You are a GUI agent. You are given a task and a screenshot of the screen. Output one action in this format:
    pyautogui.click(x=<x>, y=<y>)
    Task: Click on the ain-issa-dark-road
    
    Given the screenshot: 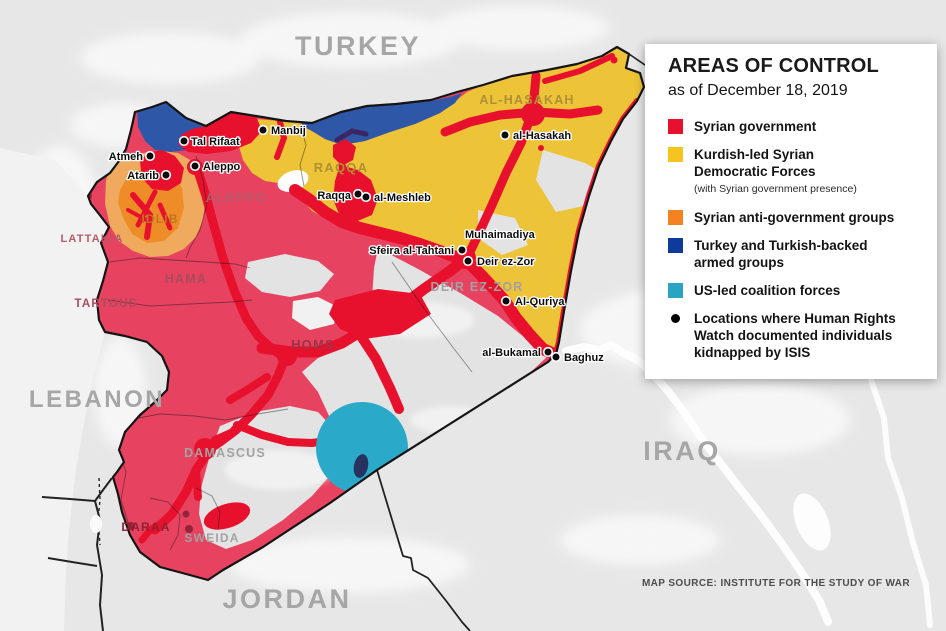 What is the action you would take?
    pyautogui.click(x=351, y=135)
    